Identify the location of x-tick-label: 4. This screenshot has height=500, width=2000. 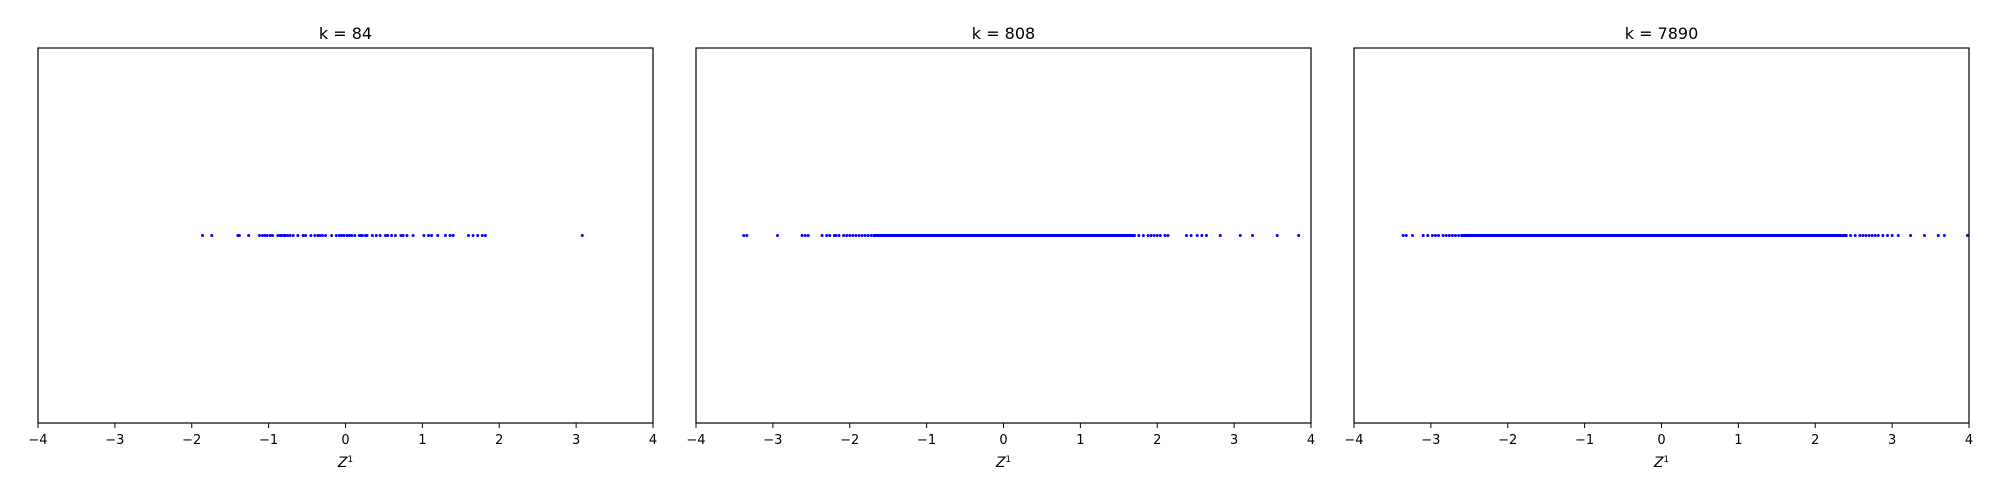
(1311, 440).